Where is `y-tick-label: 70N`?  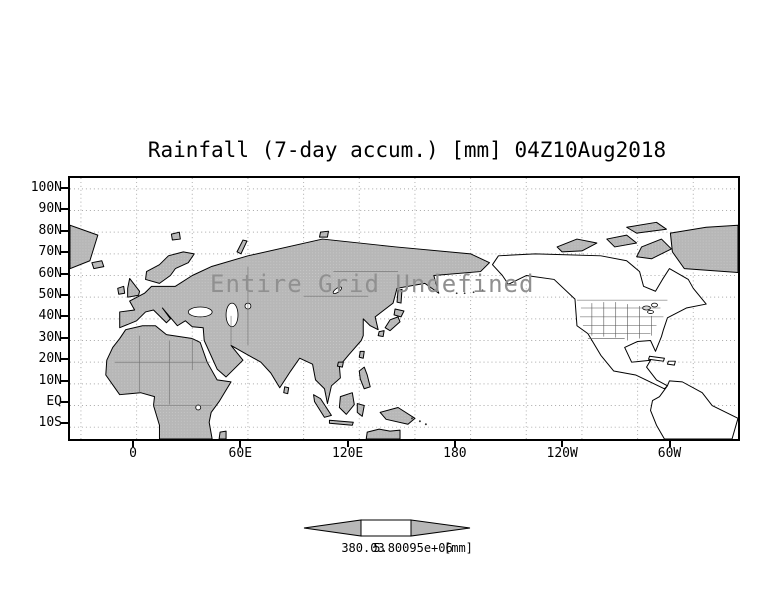
y-tick-label: 70N is located at coordinates (50, 252).